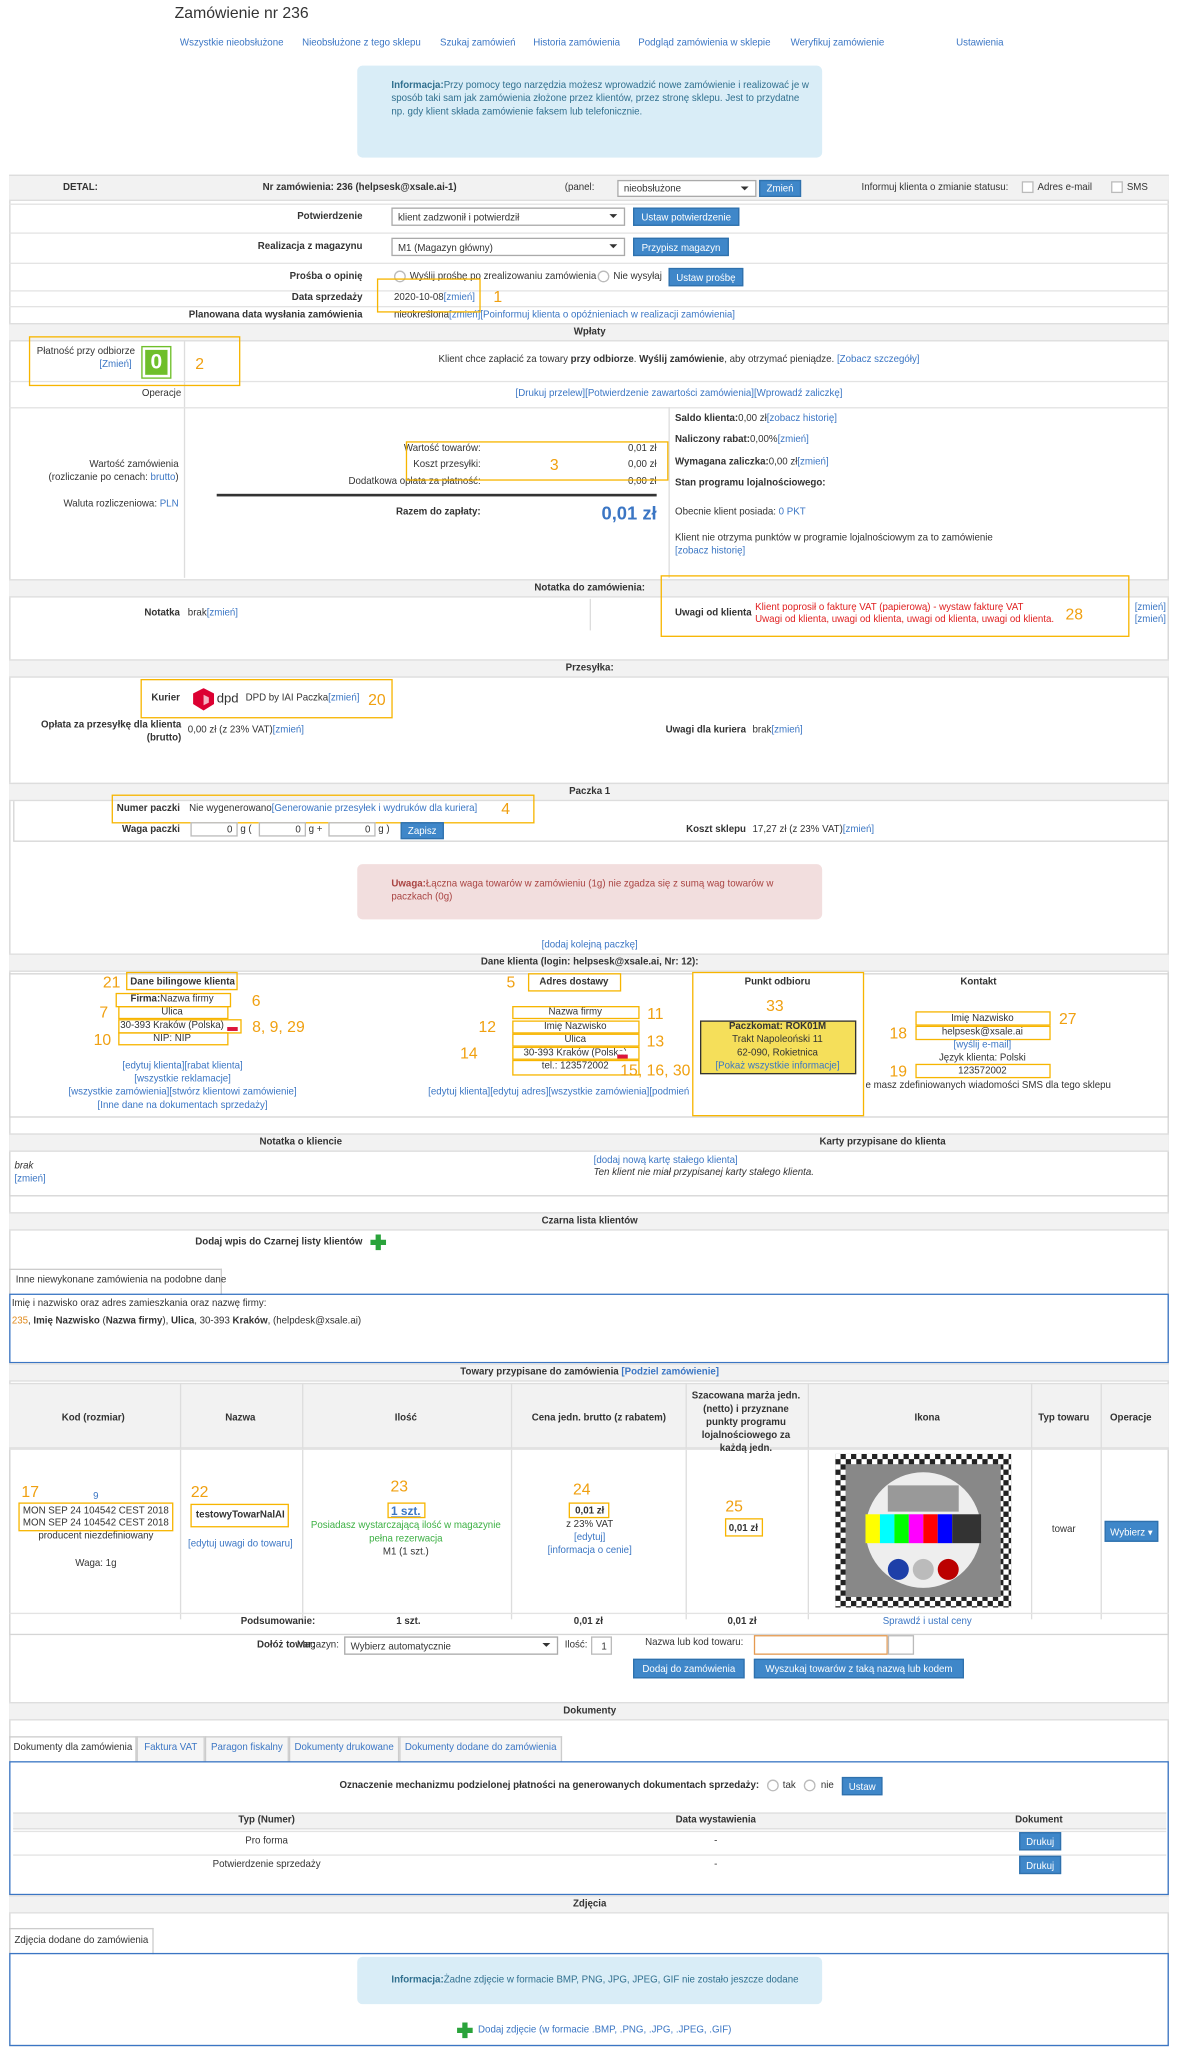 This screenshot has width=1182, height=2048. Describe the element at coordinates (686, 216) in the screenshot. I see `button: Ustaw potwierdzenie` at that location.